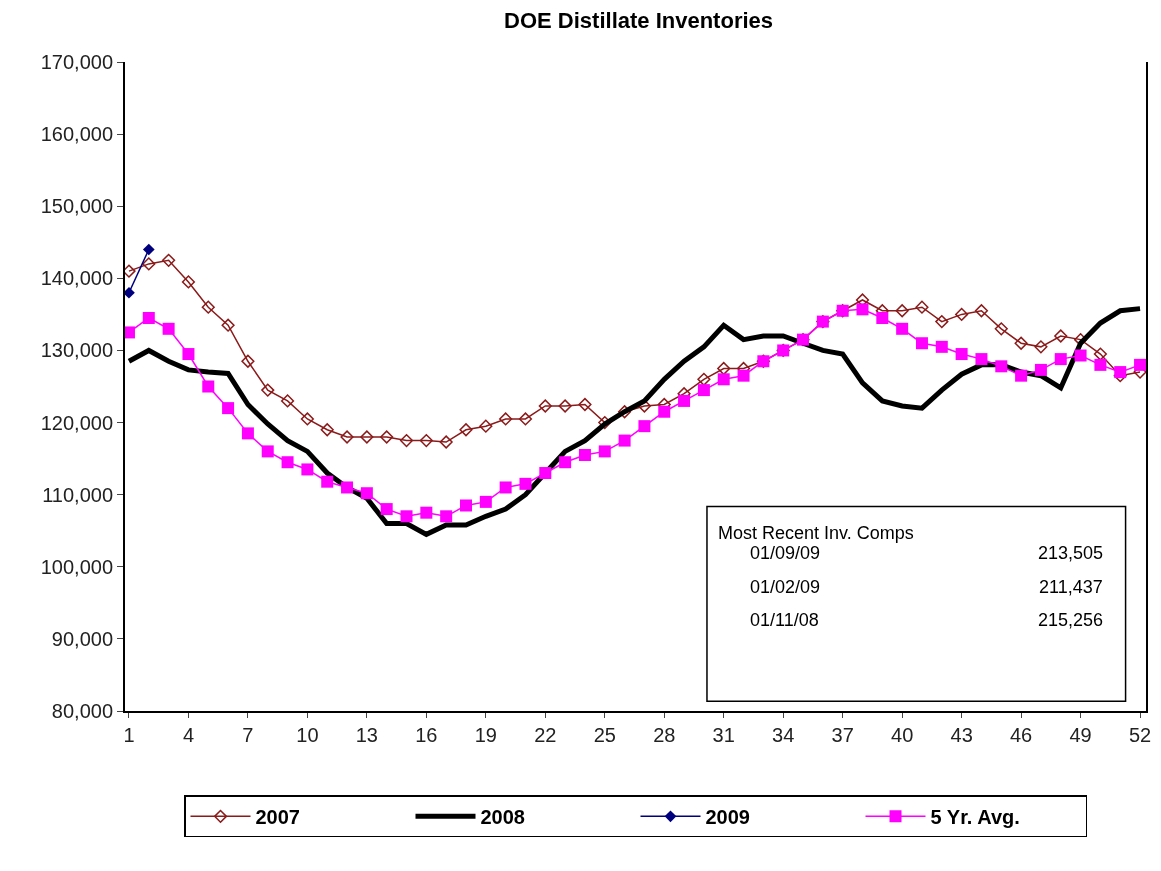 The height and width of the screenshot is (871, 1161). I want to click on x-tick-label: 34, so click(783, 734).